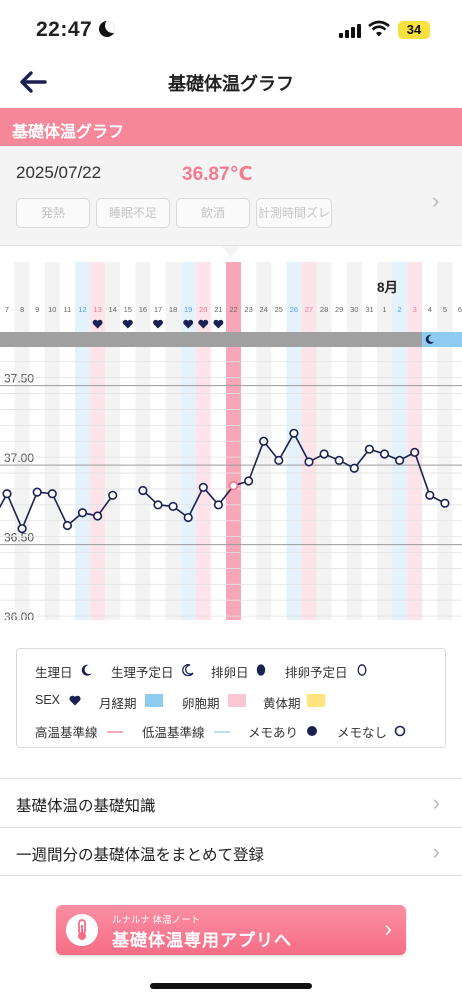 The image size is (462, 1000). What do you see at coordinates (248, 309) in the screenshot?
I see `x-tick-label: 23` at bounding box center [248, 309].